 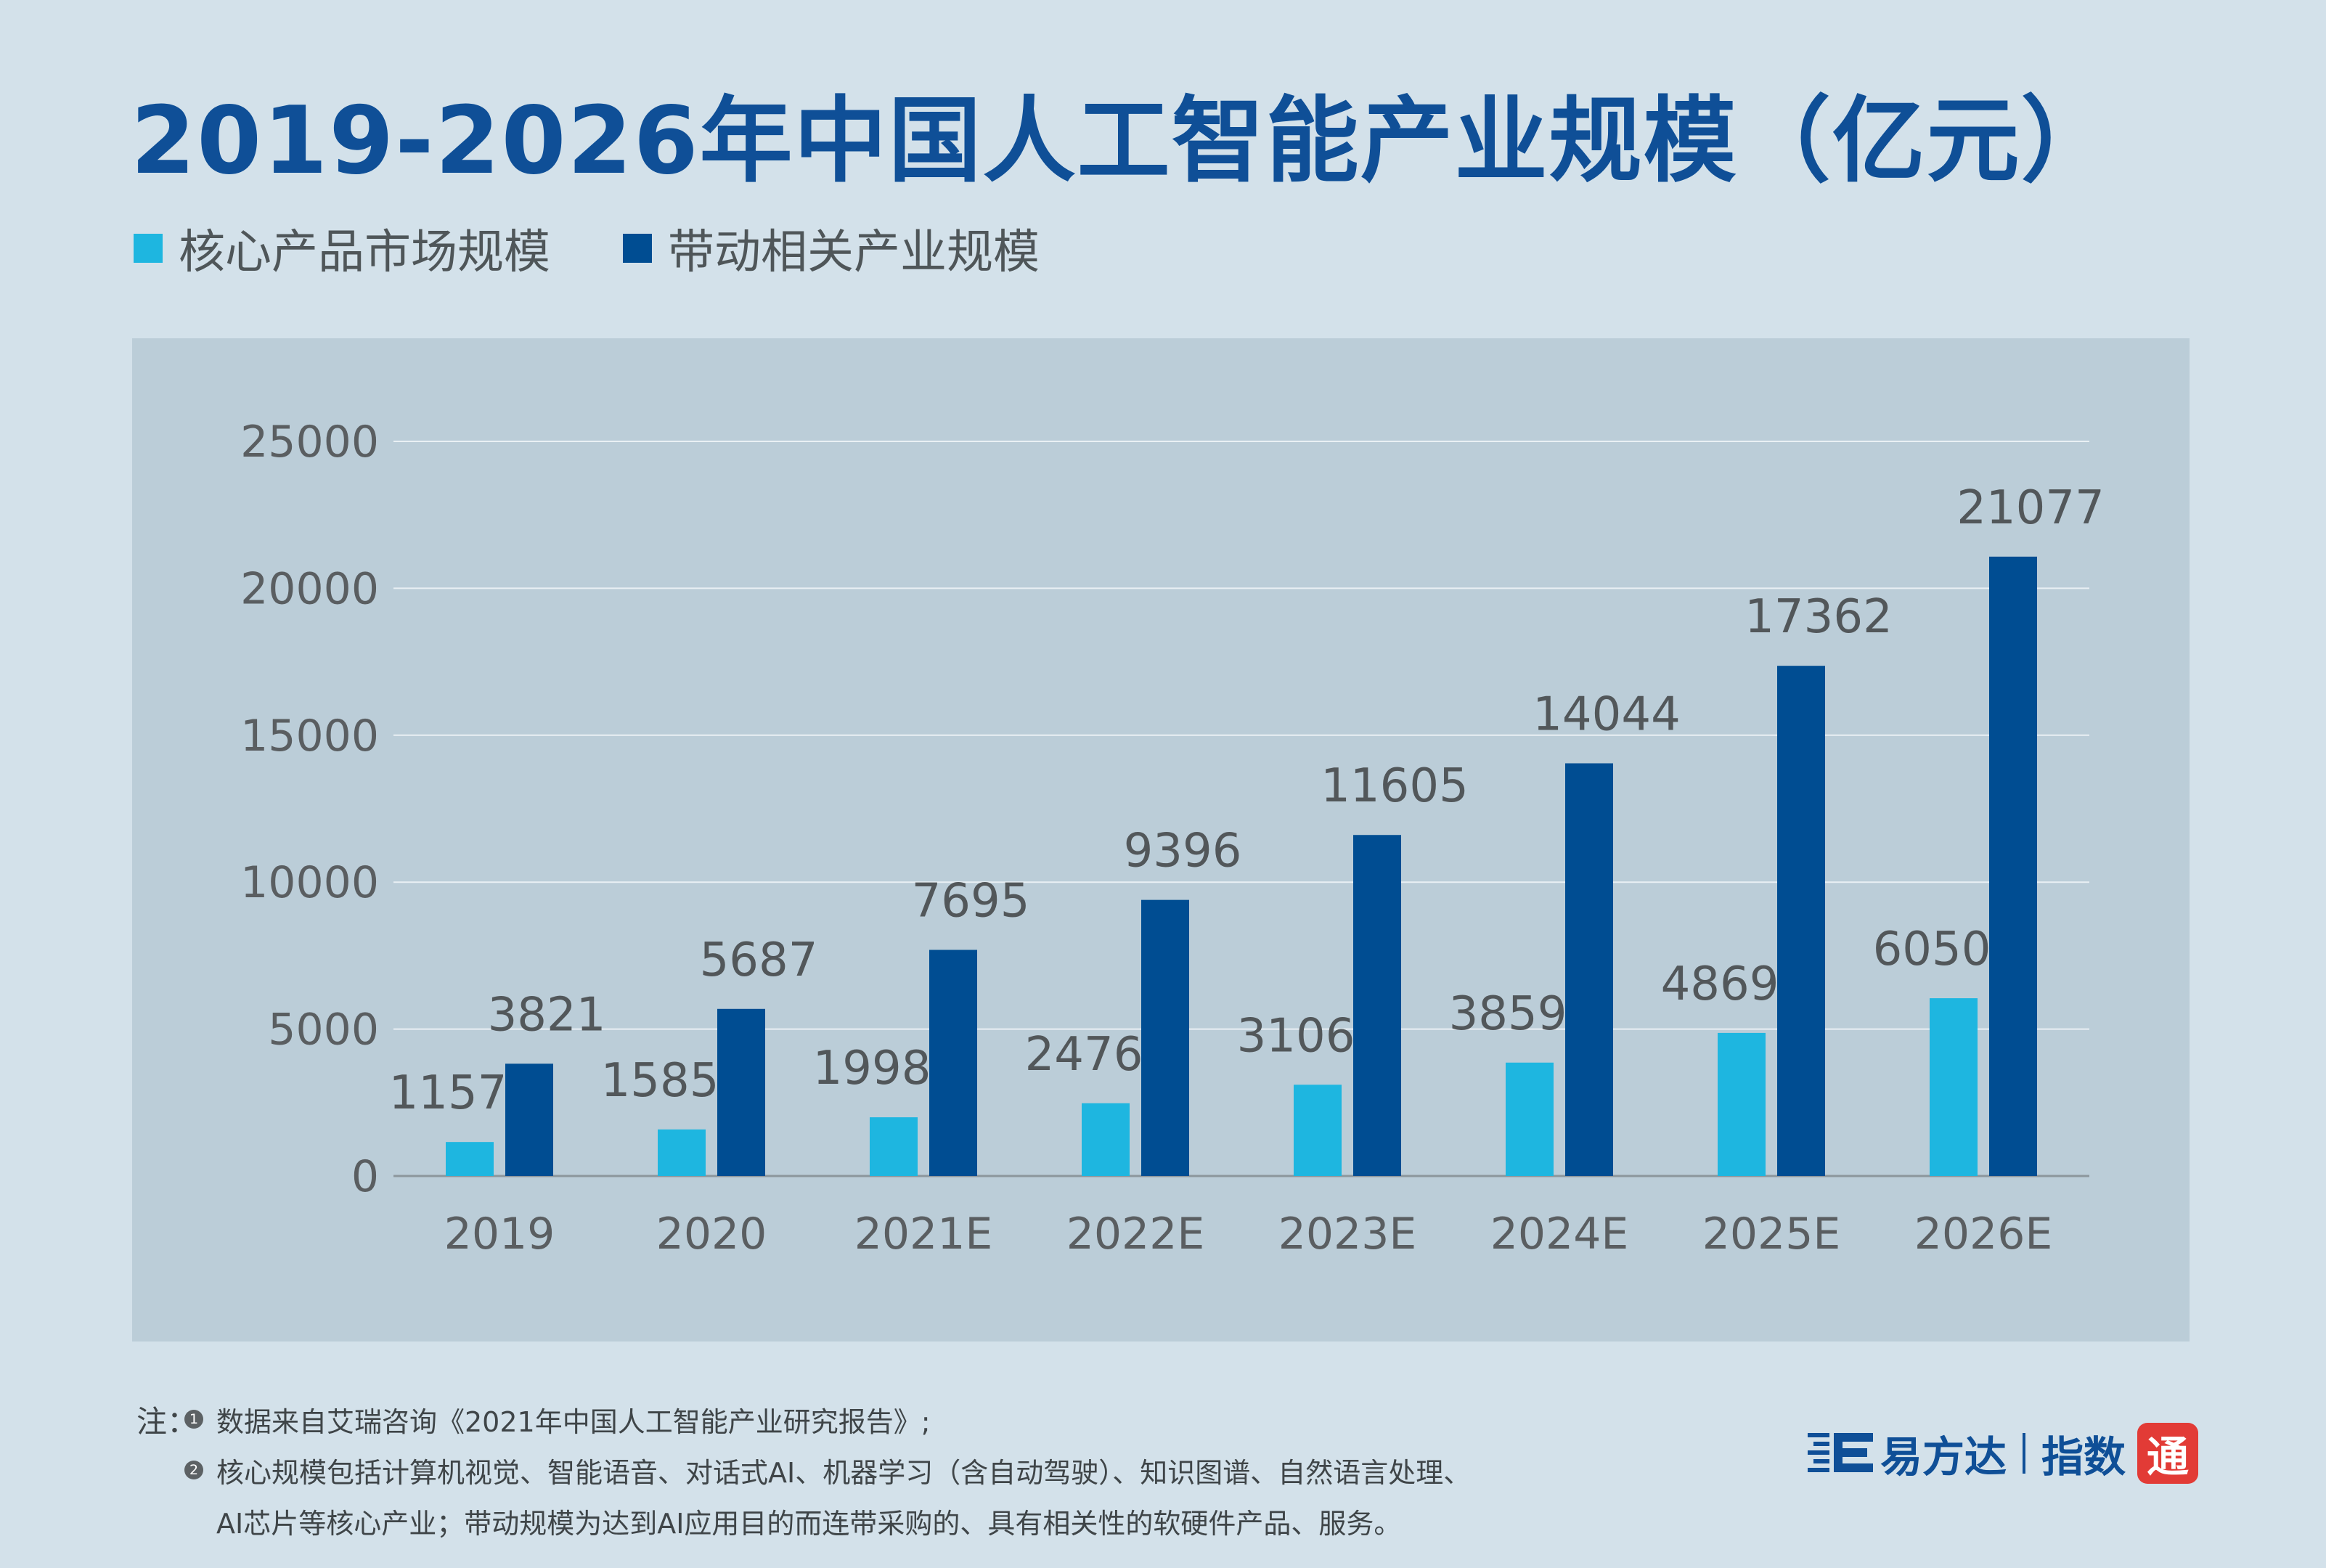 I want to click on y-tick-label: 0, so click(x=365, y=1176).